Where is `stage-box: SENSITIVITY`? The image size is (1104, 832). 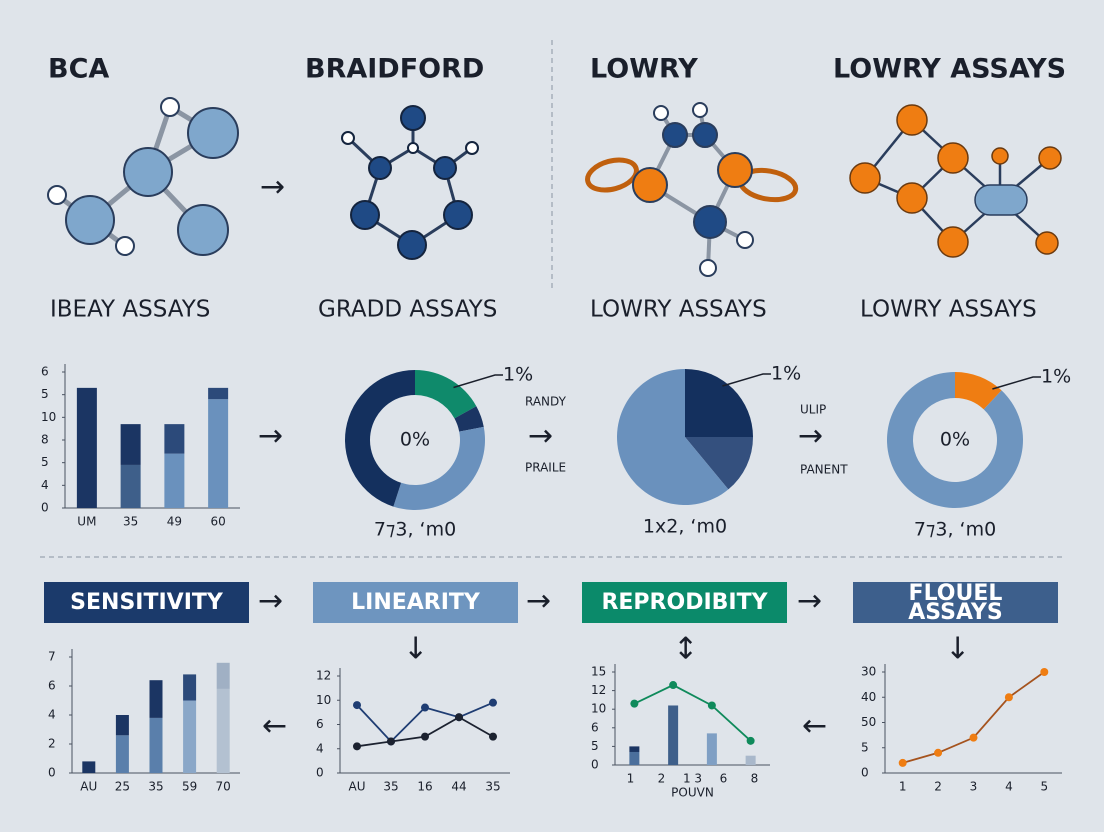
stage-box: SENSITIVITY is located at coordinates (146, 602).